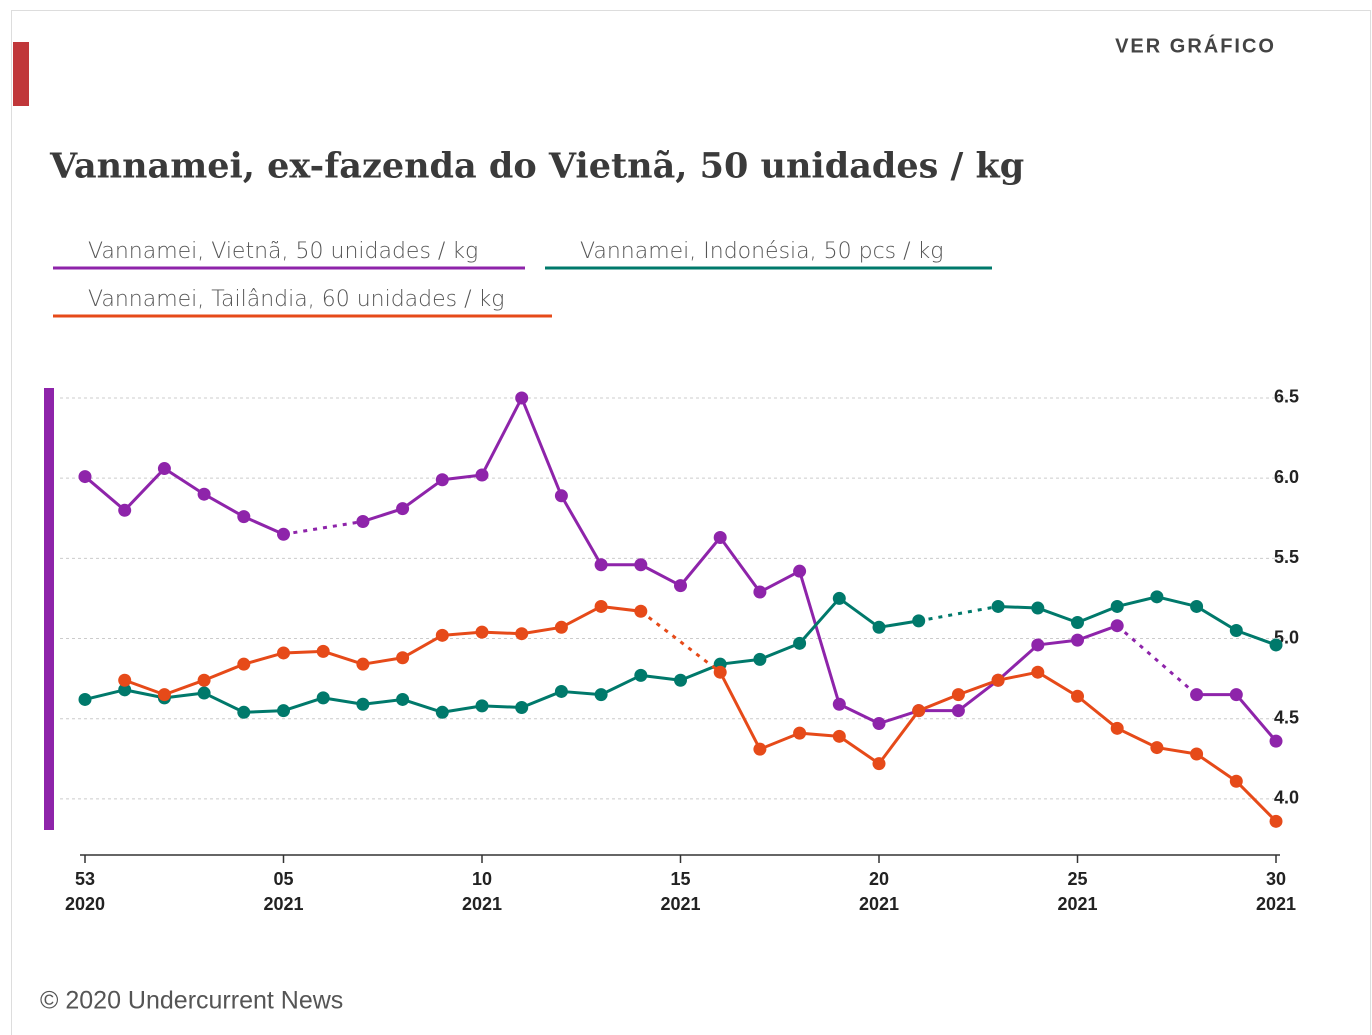  What do you see at coordinates (283, 879) in the screenshot?
I see `x-tick-label: 05` at bounding box center [283, 879].